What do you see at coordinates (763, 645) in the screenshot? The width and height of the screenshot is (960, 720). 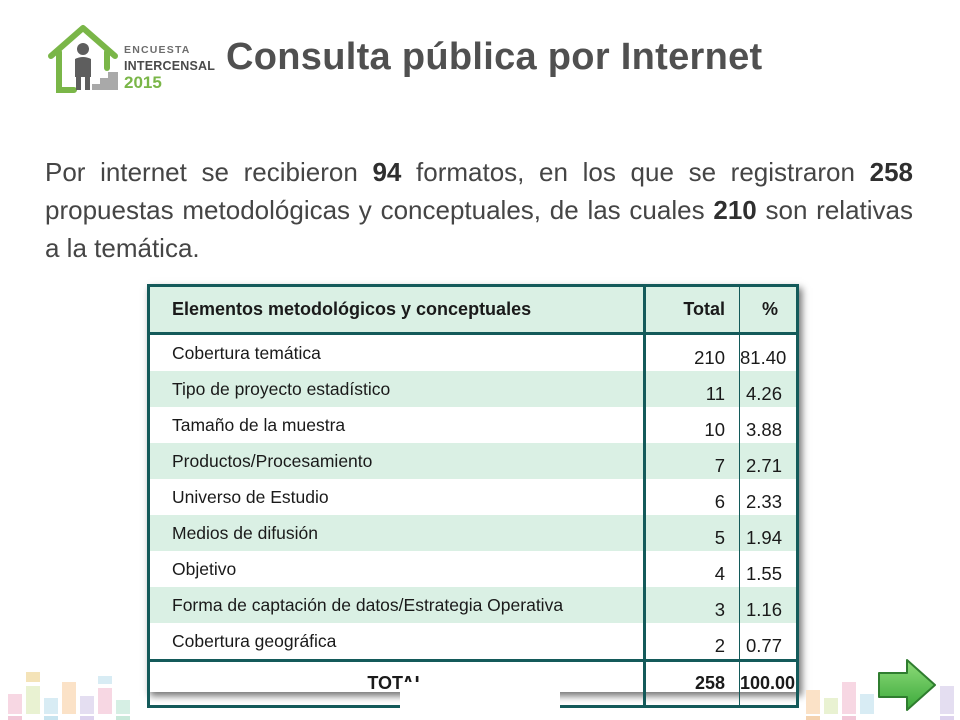 I see `row-percent: 0.77` at bounding box center [763, 645].